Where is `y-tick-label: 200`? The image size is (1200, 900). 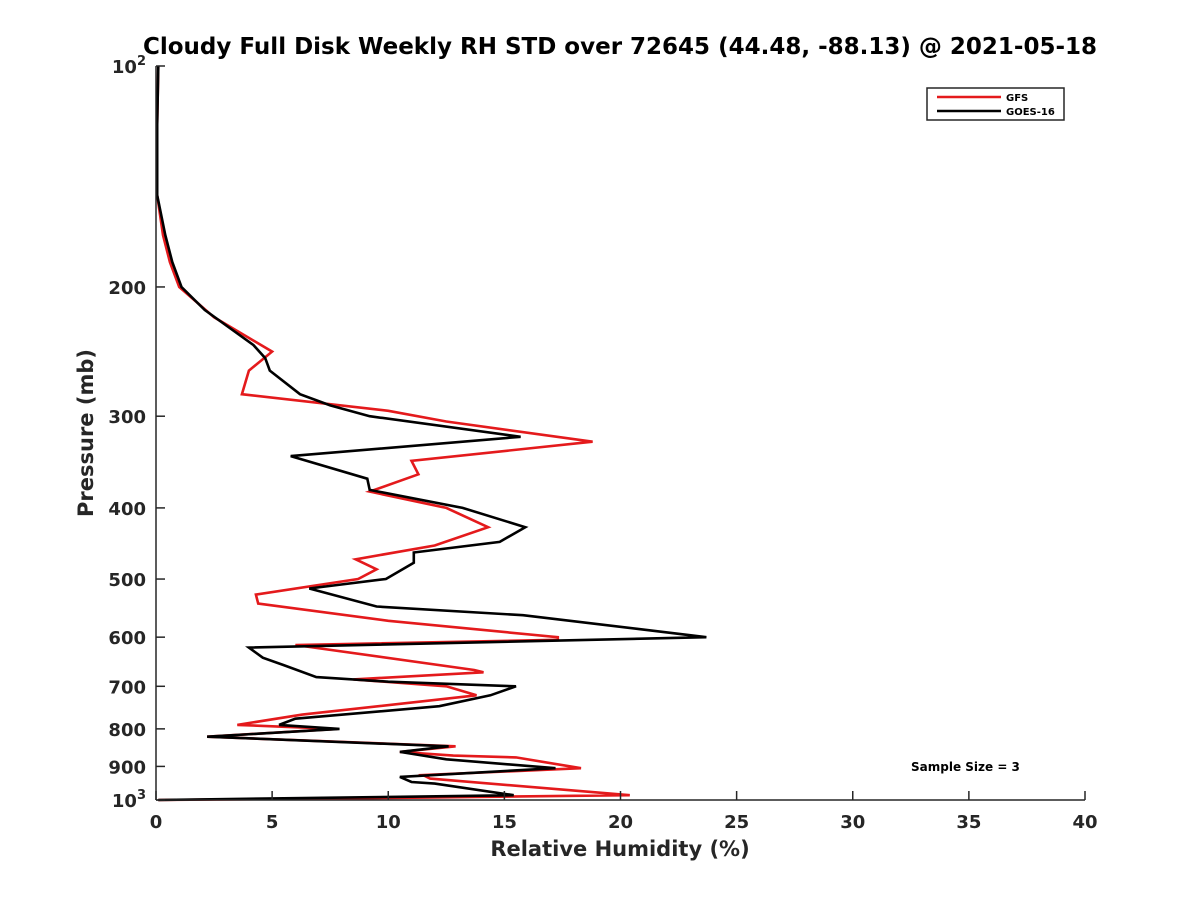 y-tick-label: 200 is located at coordinates (127, 288).